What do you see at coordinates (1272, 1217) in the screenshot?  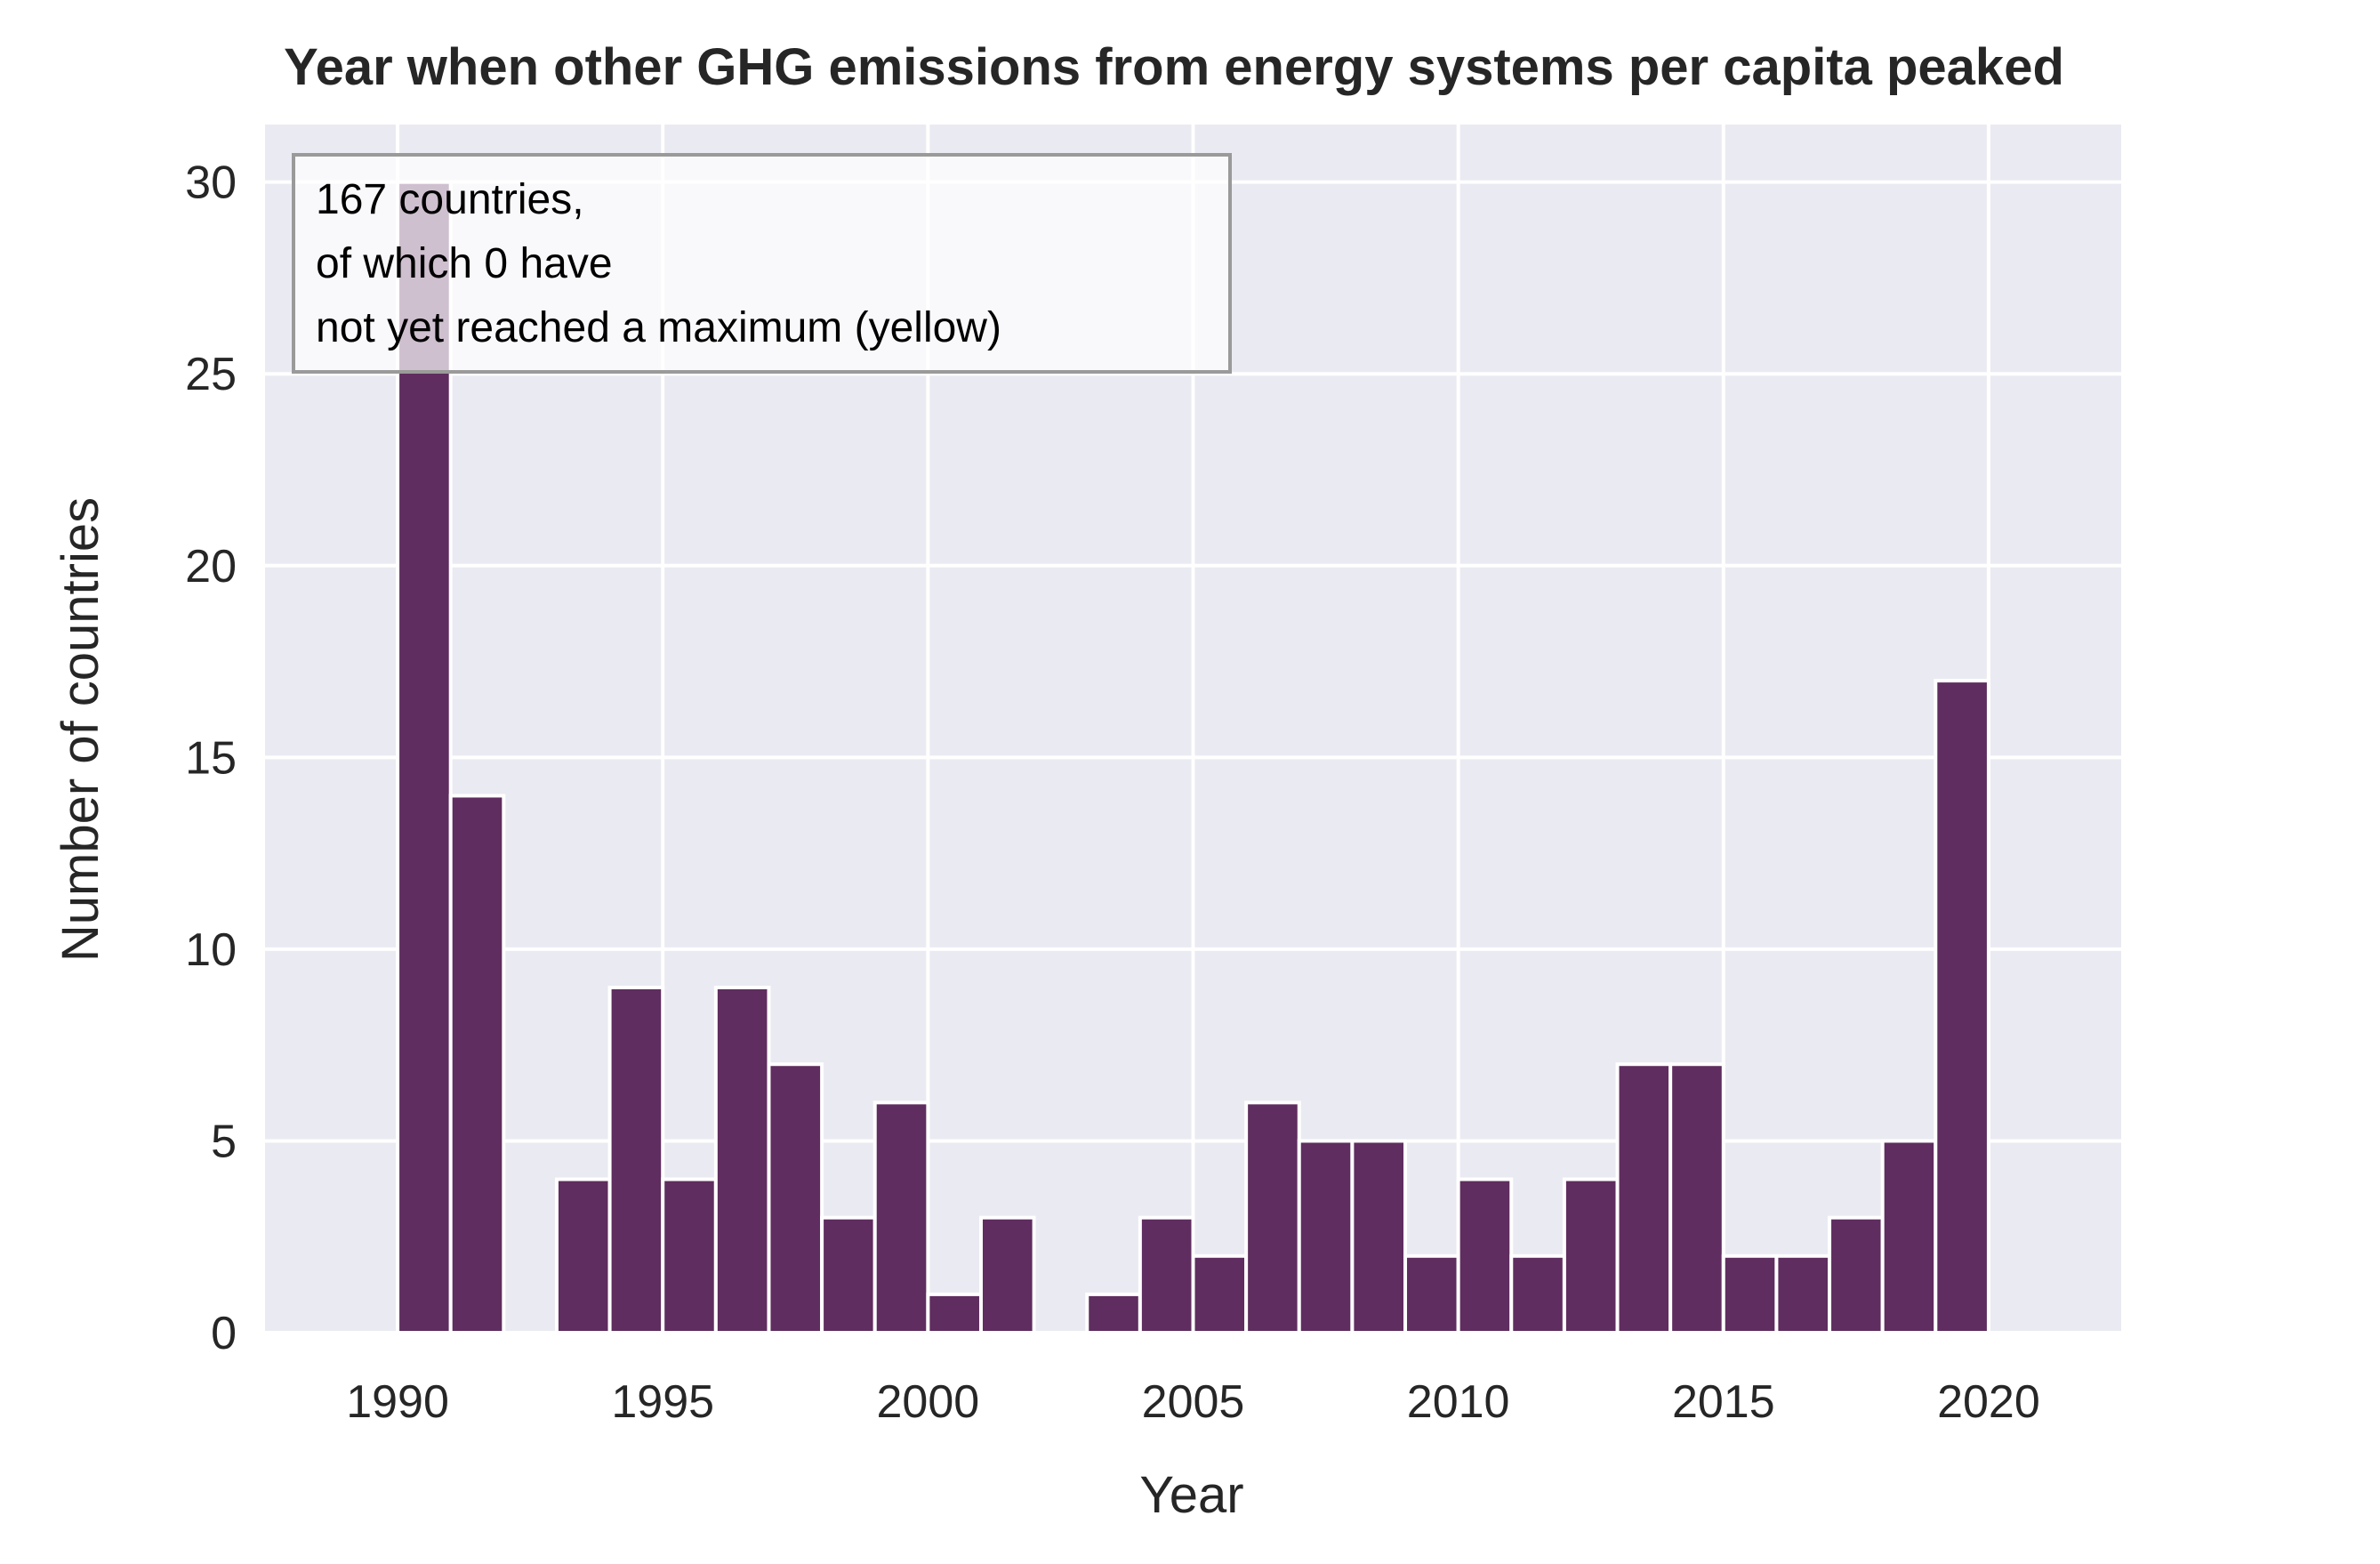 I see `bar-2006` at bounding box center [1272, 1217].